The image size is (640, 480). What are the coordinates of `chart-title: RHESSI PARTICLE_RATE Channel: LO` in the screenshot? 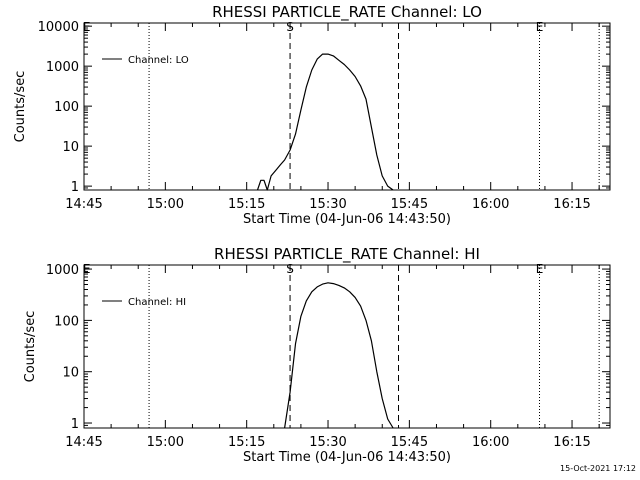 It's located at (347, 12).